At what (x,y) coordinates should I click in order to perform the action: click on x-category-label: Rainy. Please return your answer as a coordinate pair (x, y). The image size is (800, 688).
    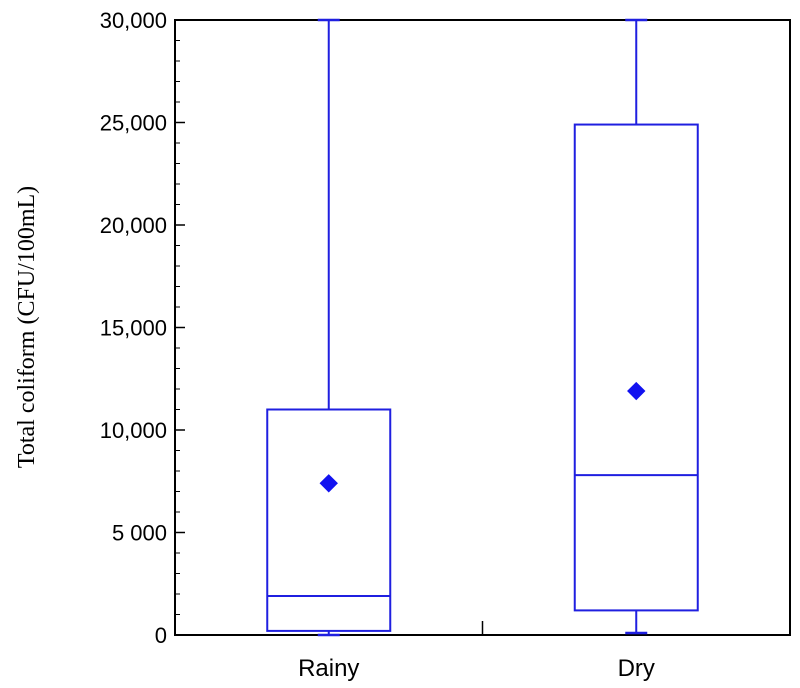
    Looking at the image, I should click on (328, 668).